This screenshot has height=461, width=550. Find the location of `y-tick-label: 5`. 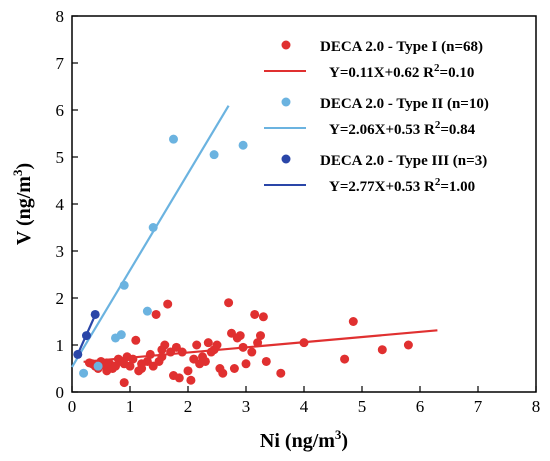

y-tick-label: 5 is located at coordinates (60, 157).